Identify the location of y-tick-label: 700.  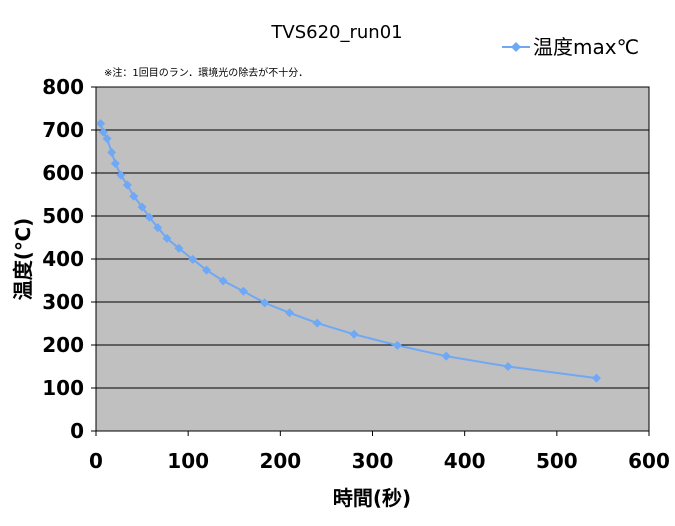
(63, 130).